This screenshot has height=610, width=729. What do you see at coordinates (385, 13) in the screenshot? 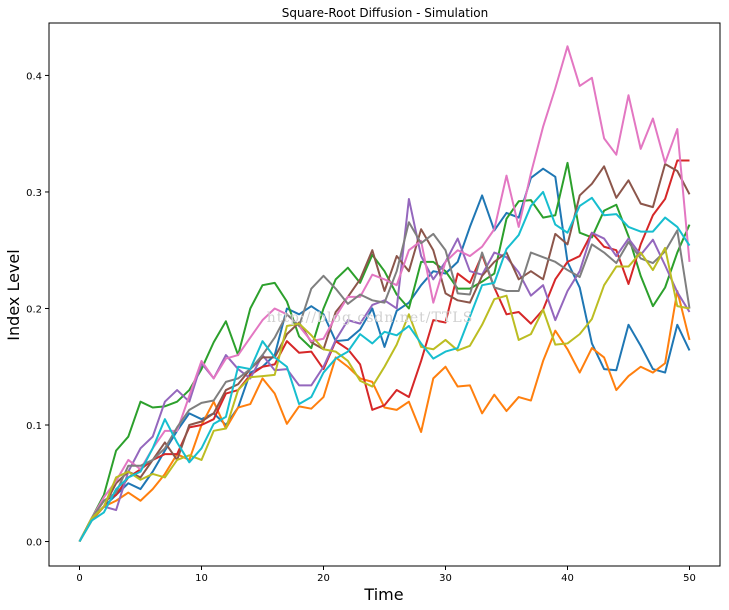
I see `chart-title: Square-Root Diffusion - Simulation` at bounding box center [385, 13].